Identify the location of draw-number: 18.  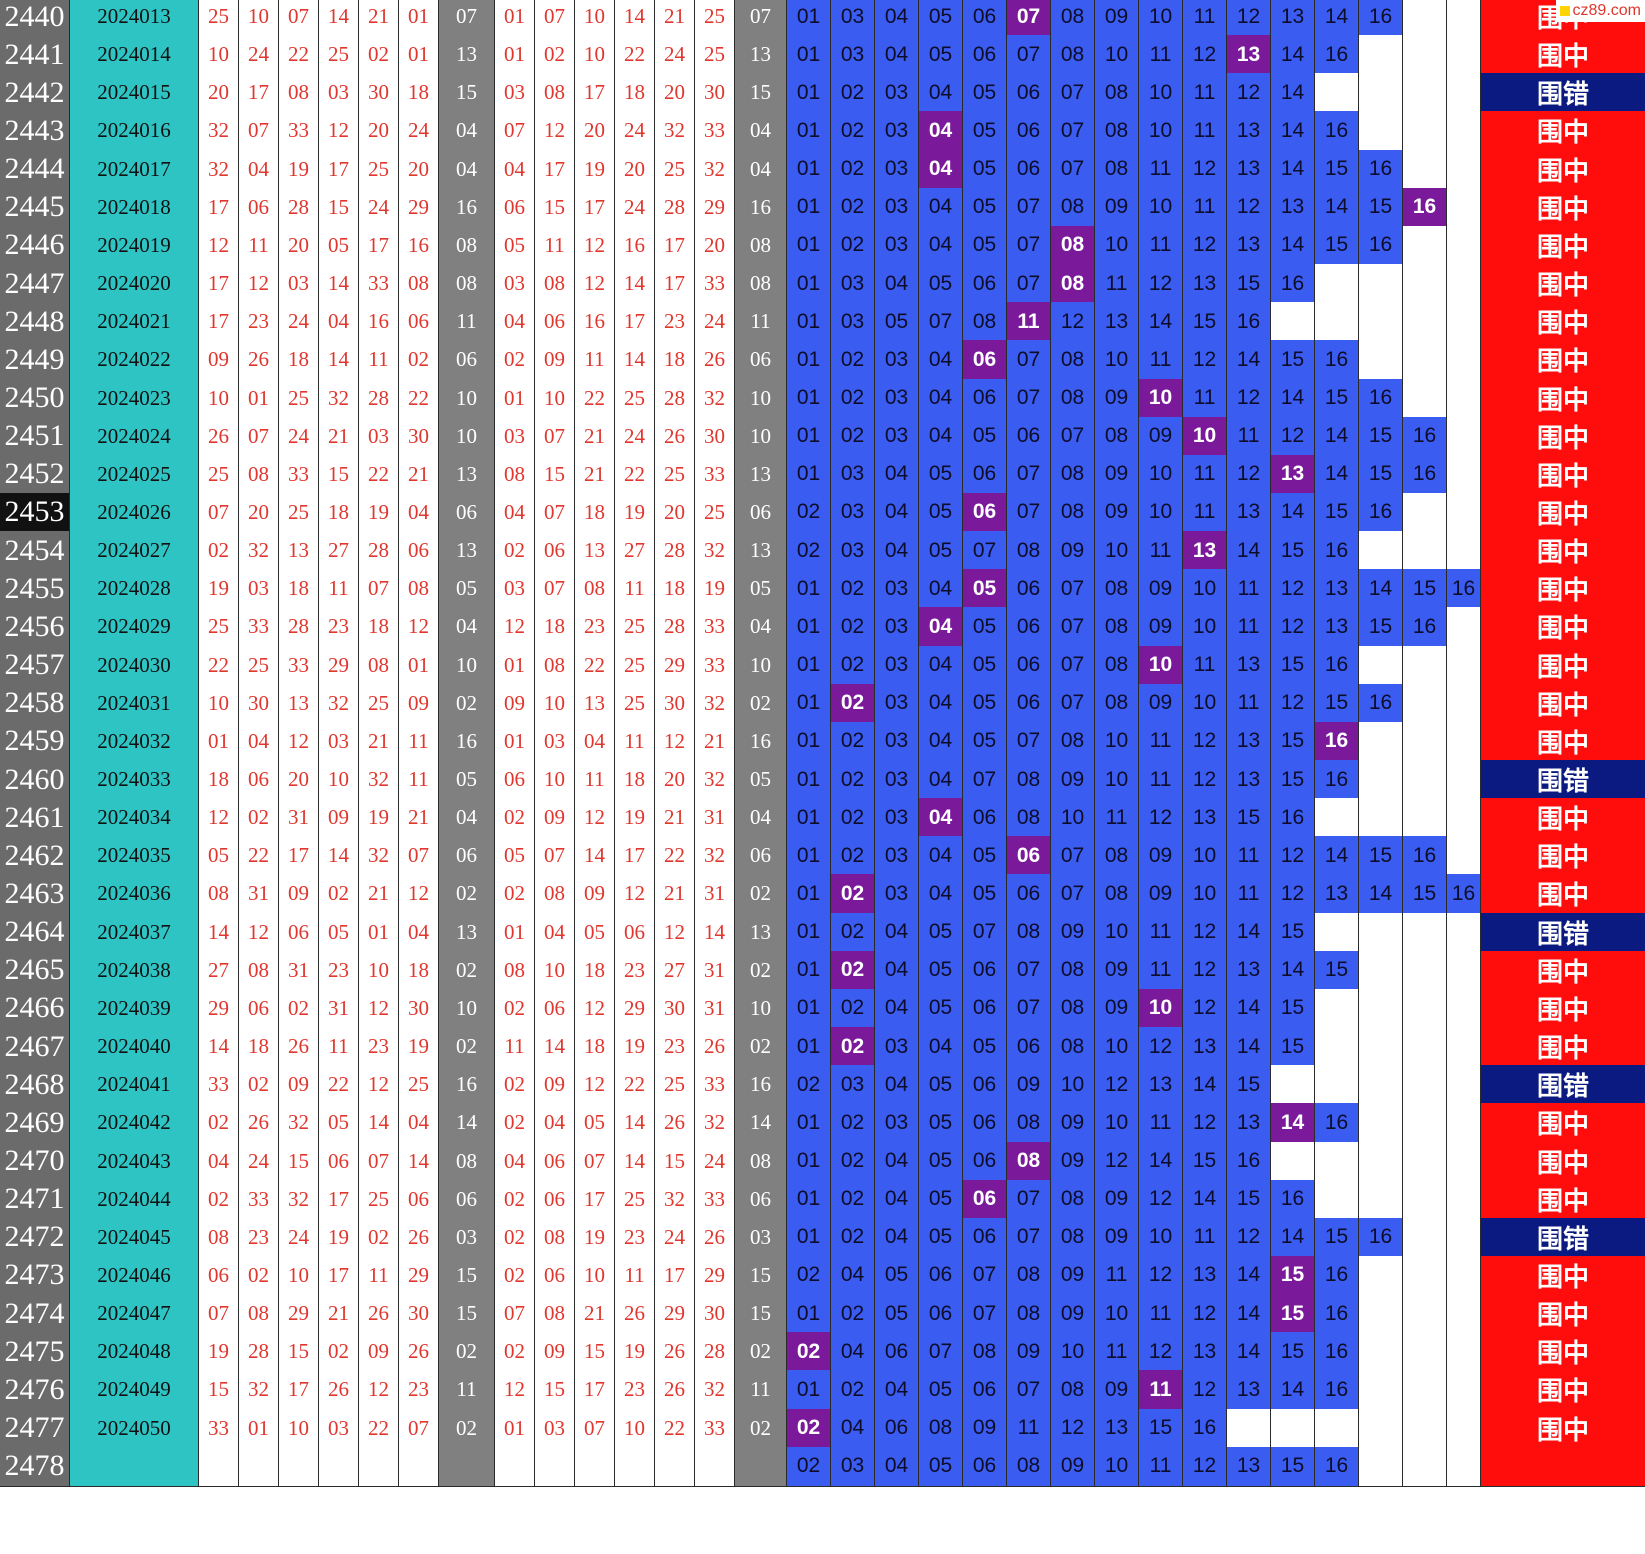
(299, 589).